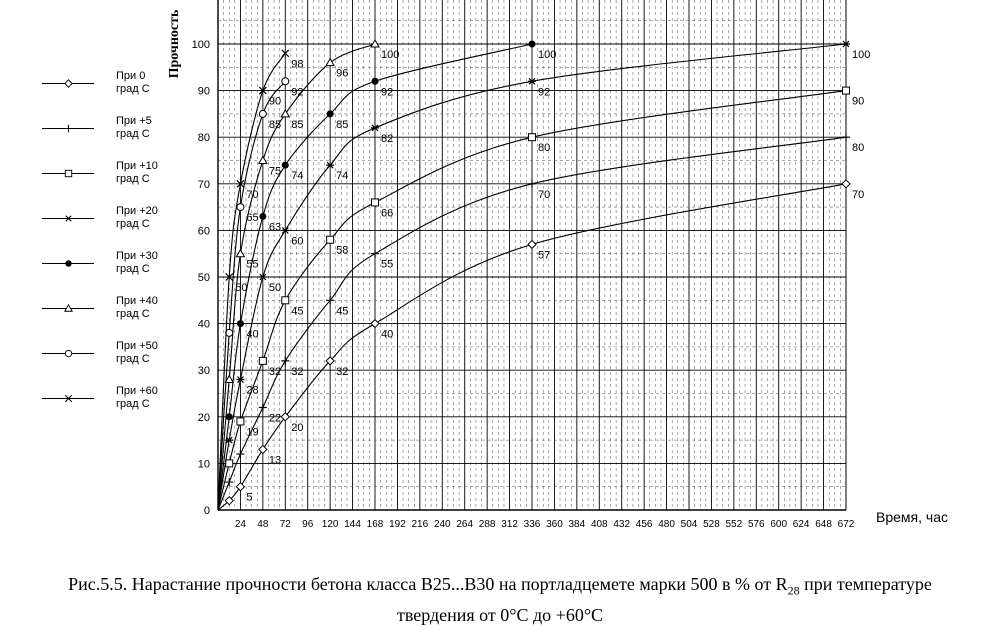 The width and height of the screenshot is (1000, 627). What do you see at coordinates (137, 352) in the screenshot?
I see `legend-label: При +50 град С` at bounding box center [137, 352].